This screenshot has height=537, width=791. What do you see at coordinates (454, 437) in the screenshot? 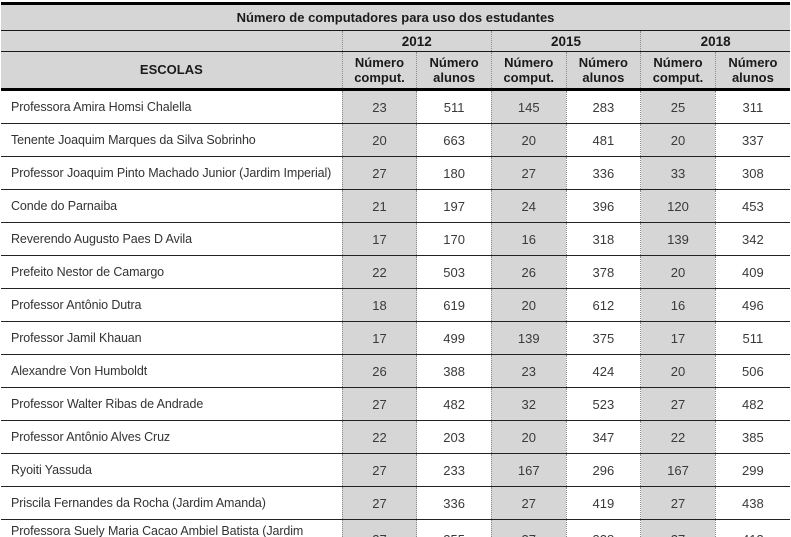
I see `alunos-value-cell: 203` at bounding box center [454, 437].